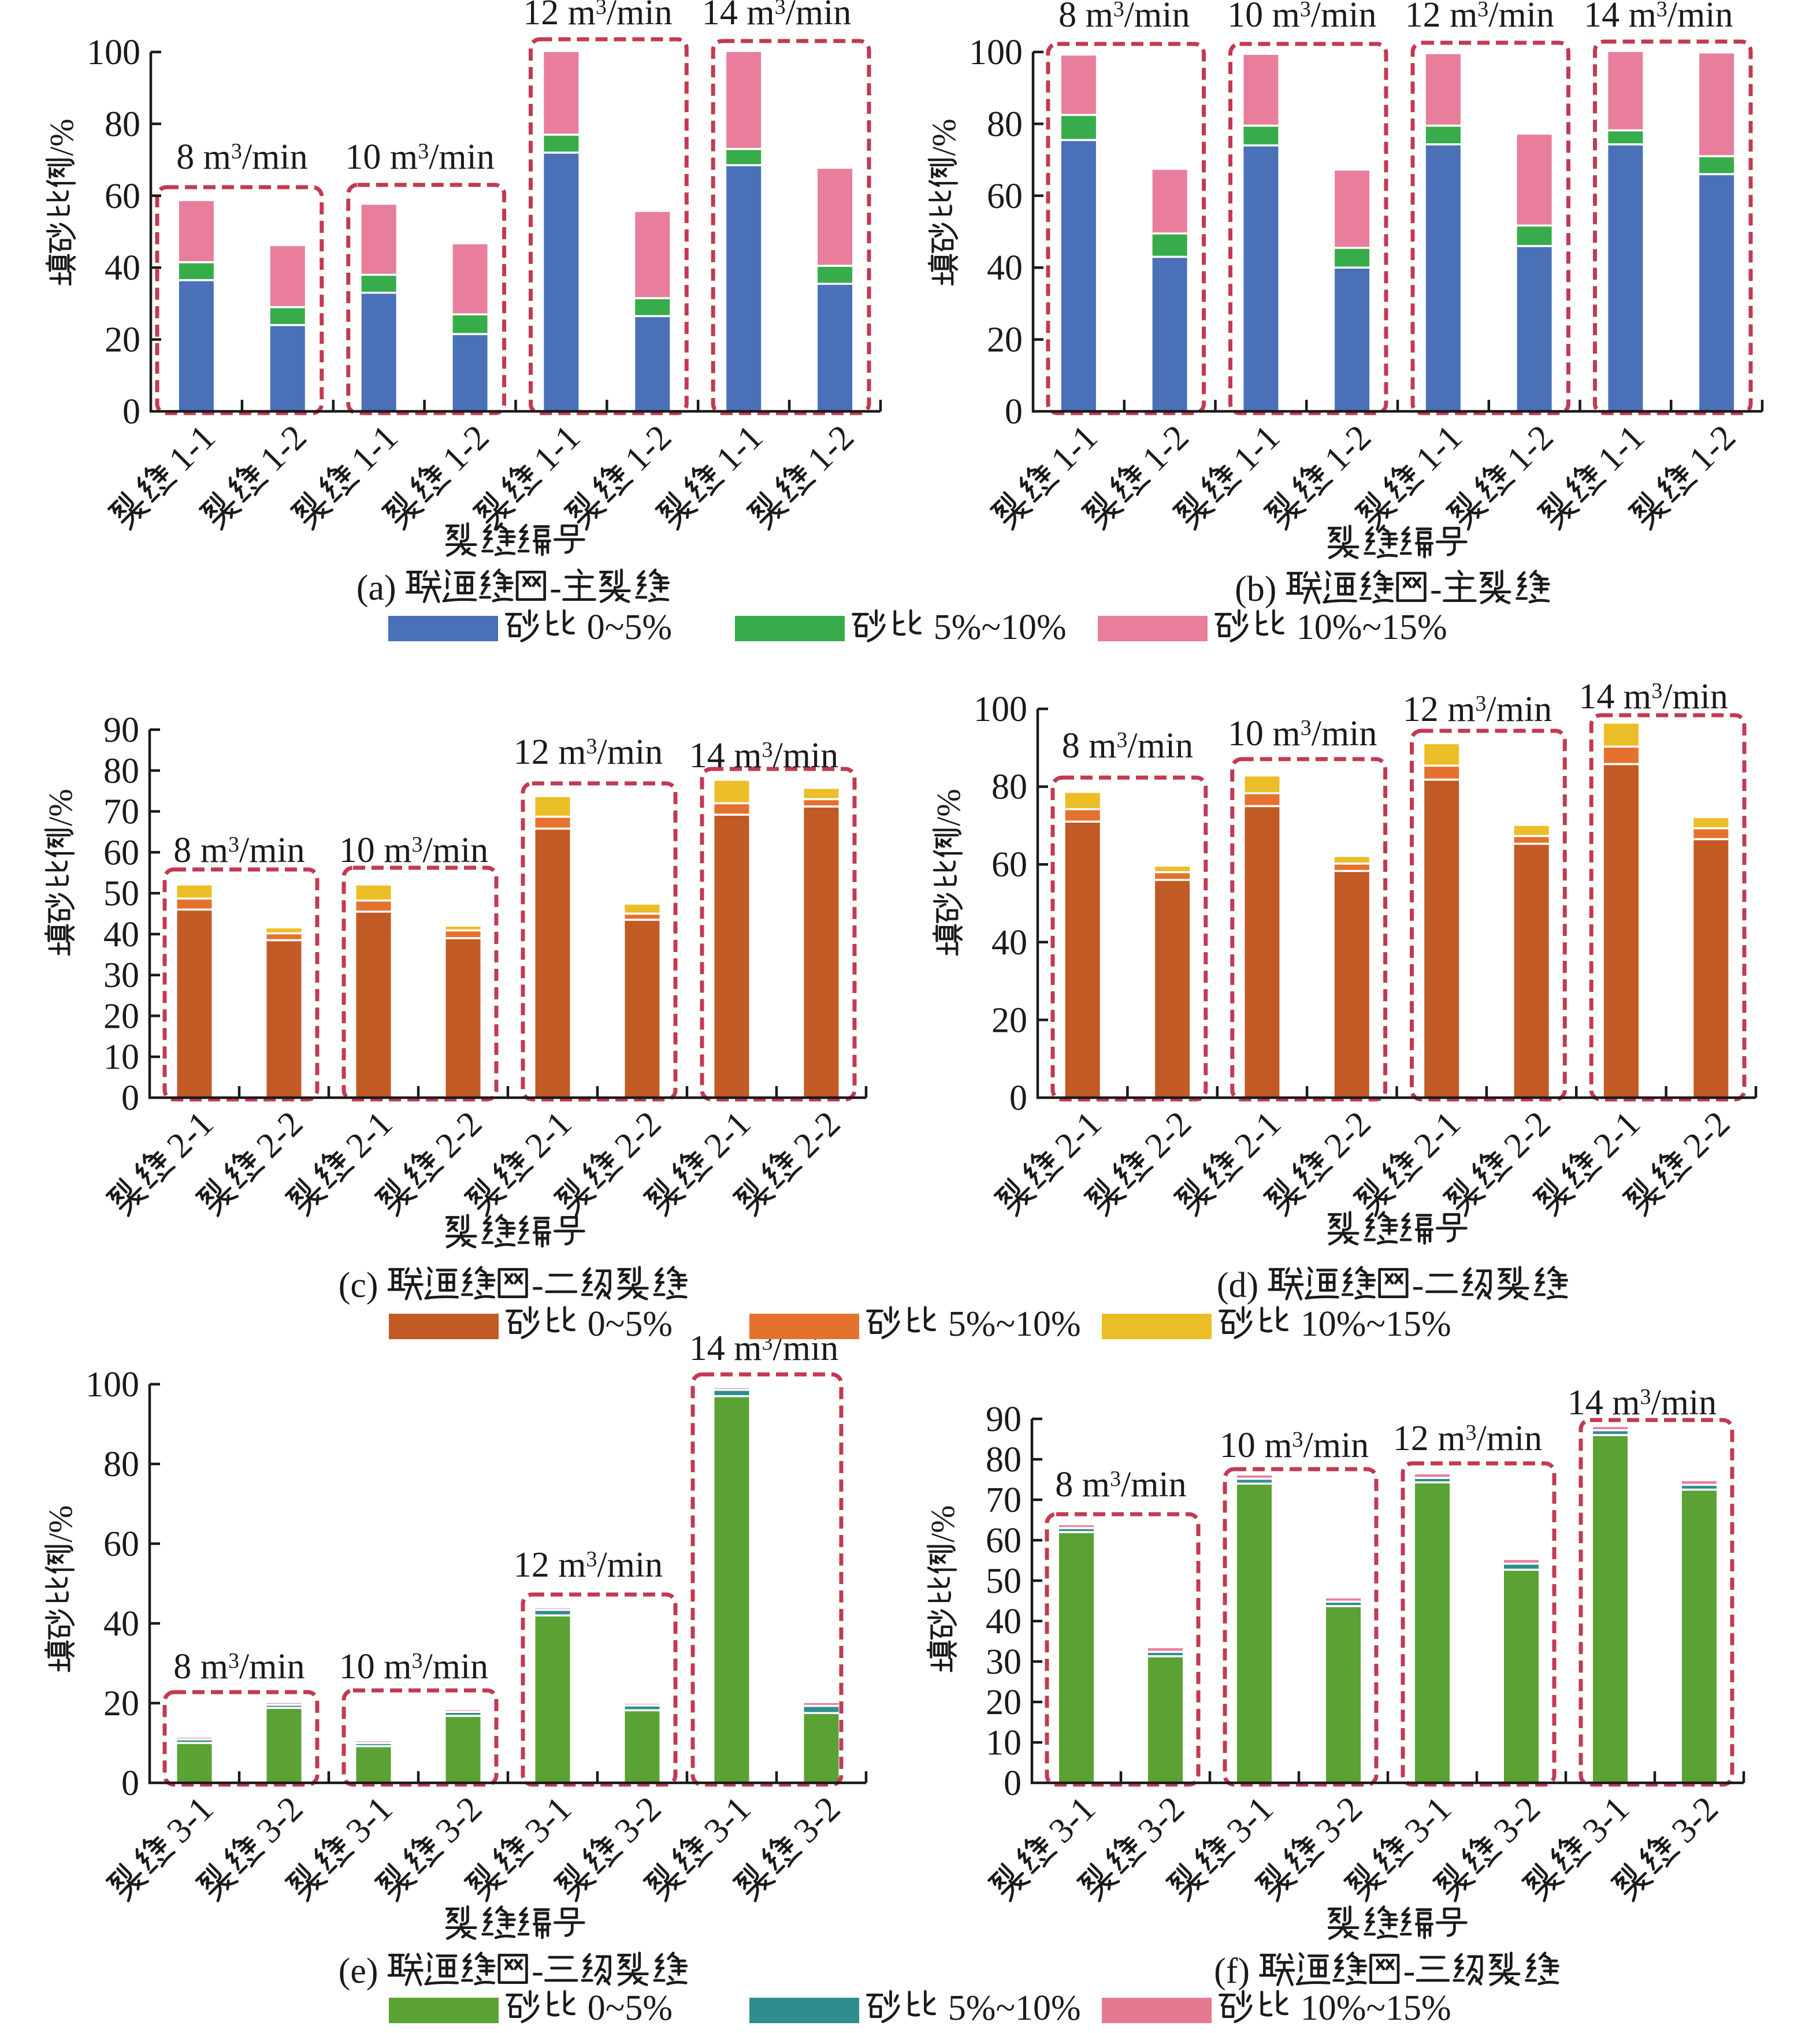 The width and height of the screenshot is (1820, 2033). What do you see at coordinates (1232, 1971) in the screenshot?
I see `svg-text: (f)` at bounding box center [1232, 1971].